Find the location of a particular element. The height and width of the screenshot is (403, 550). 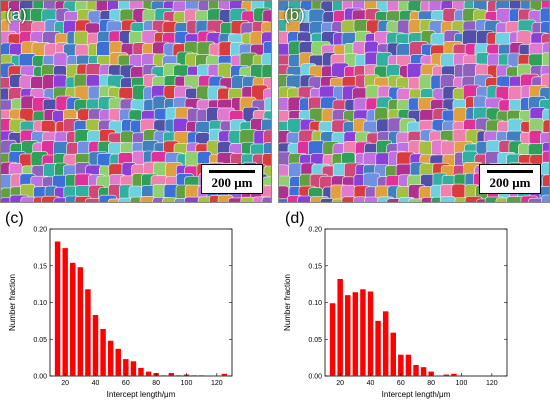

scale-bar-a: 200 μm is located at coordinates (232, 179).